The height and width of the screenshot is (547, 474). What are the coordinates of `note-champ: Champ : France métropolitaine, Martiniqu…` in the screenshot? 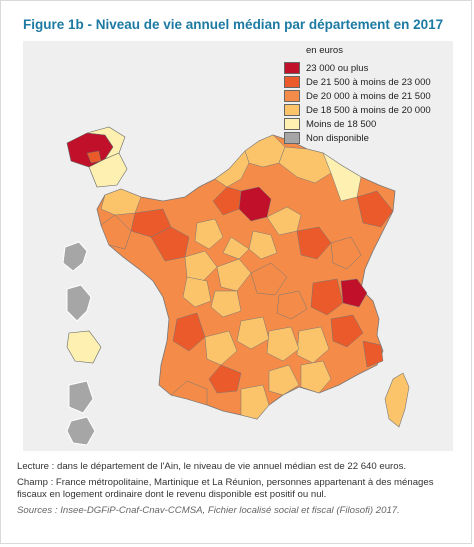 It's located at (225, 488).